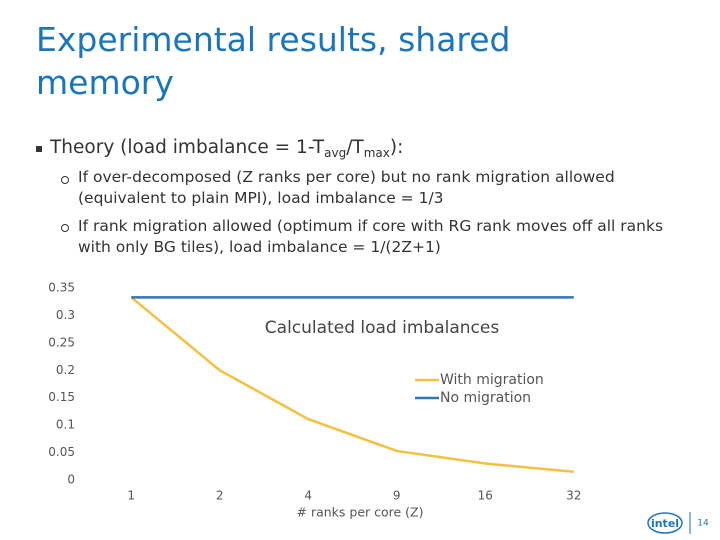 The width and height of the screenshot is (720, 540). I want to click on y-tick-label: 0.25, so click(61, 342).